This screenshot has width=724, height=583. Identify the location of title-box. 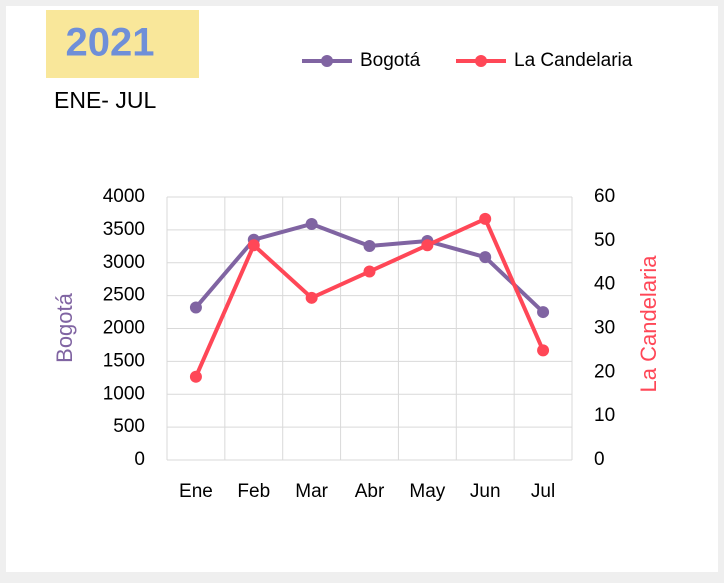
(122, 44).